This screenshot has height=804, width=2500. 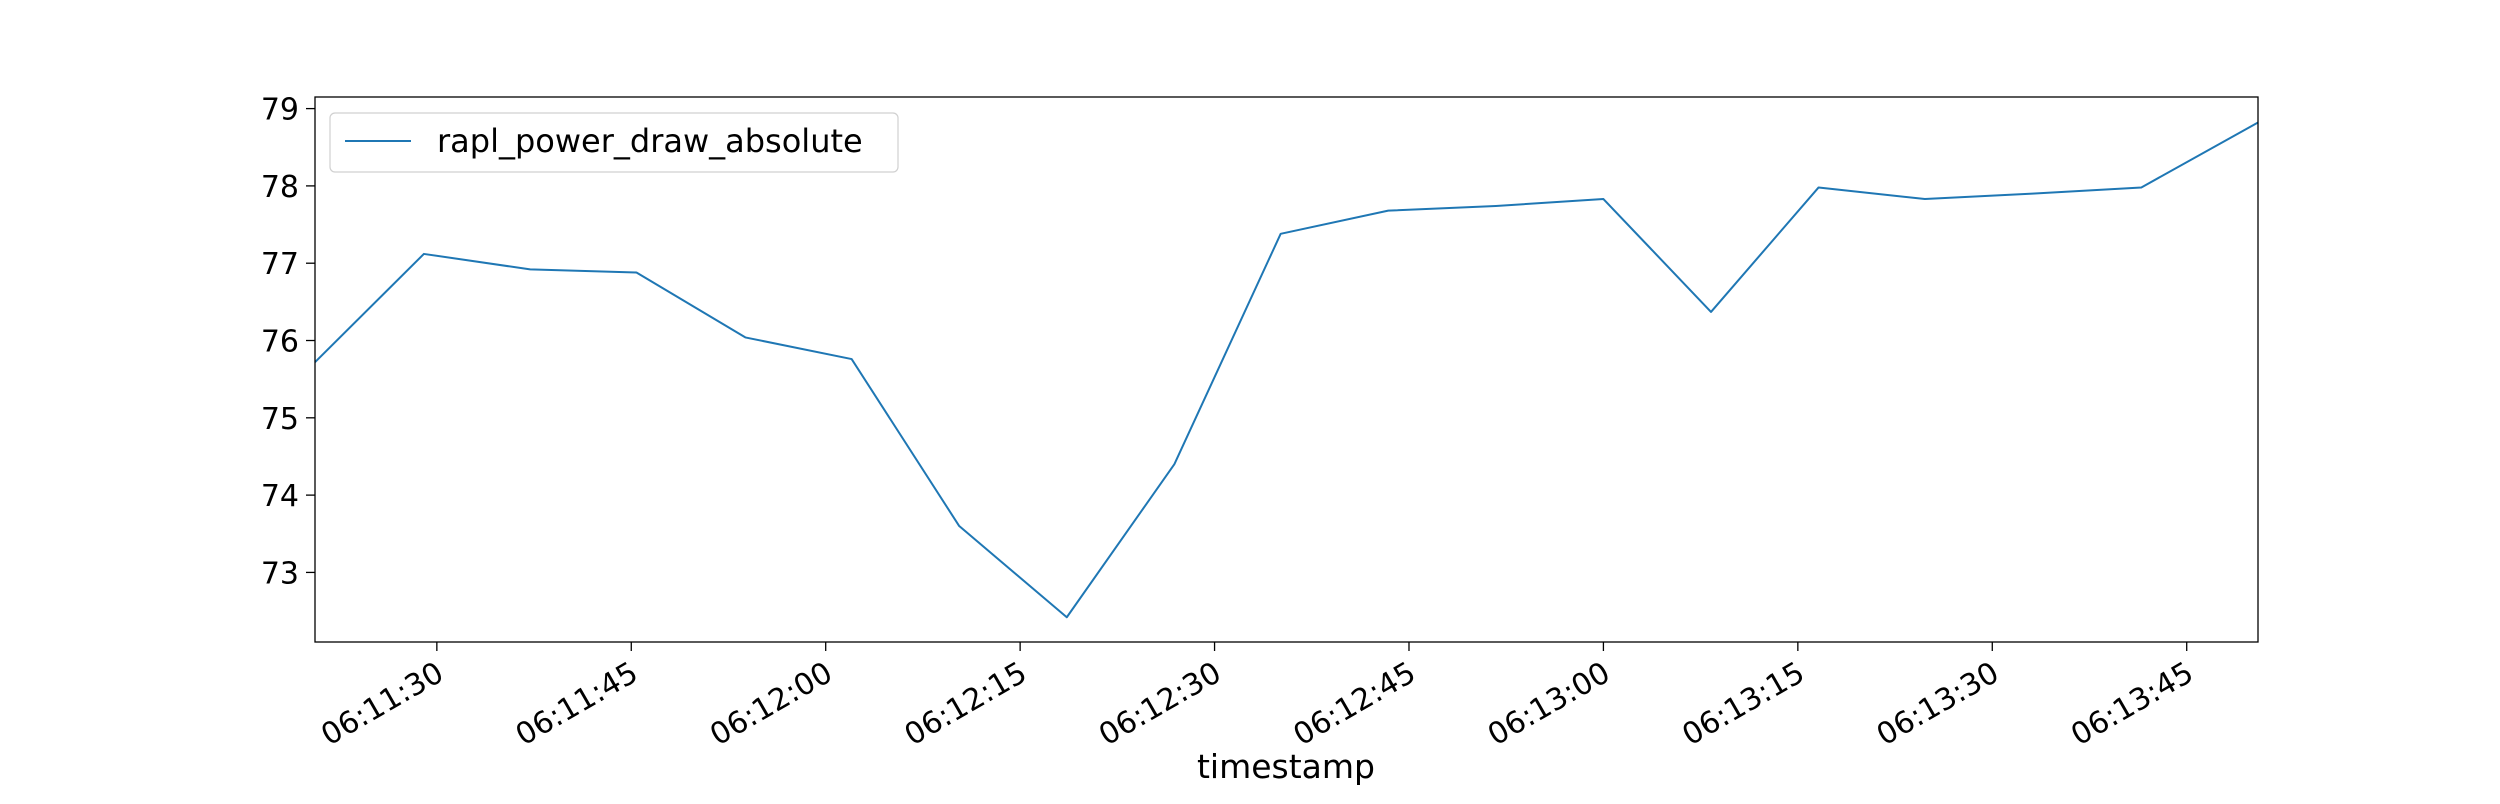 What do you see at coordinates (771, 704) in the screenshot?
I see `x-tick-label: 06:12:00` at bounding box center [771, 704].